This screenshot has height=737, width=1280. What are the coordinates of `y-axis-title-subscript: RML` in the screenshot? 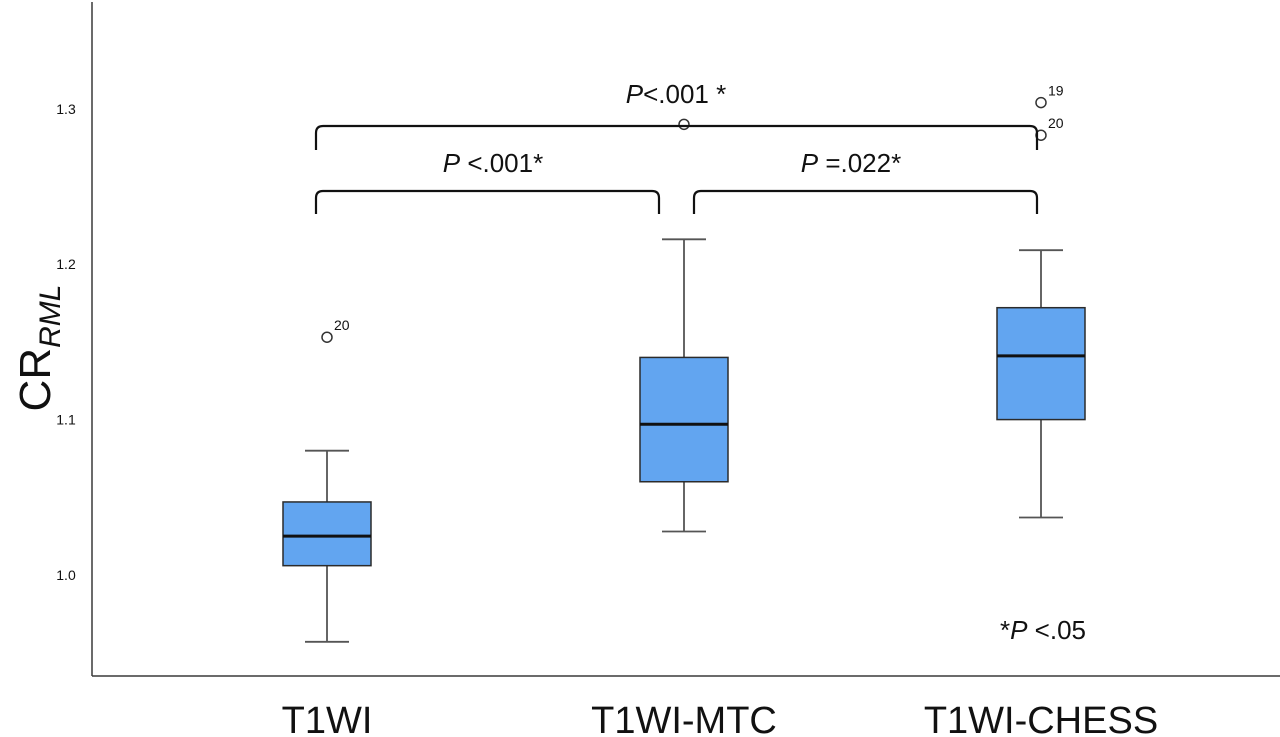 It's located at (50, 316).